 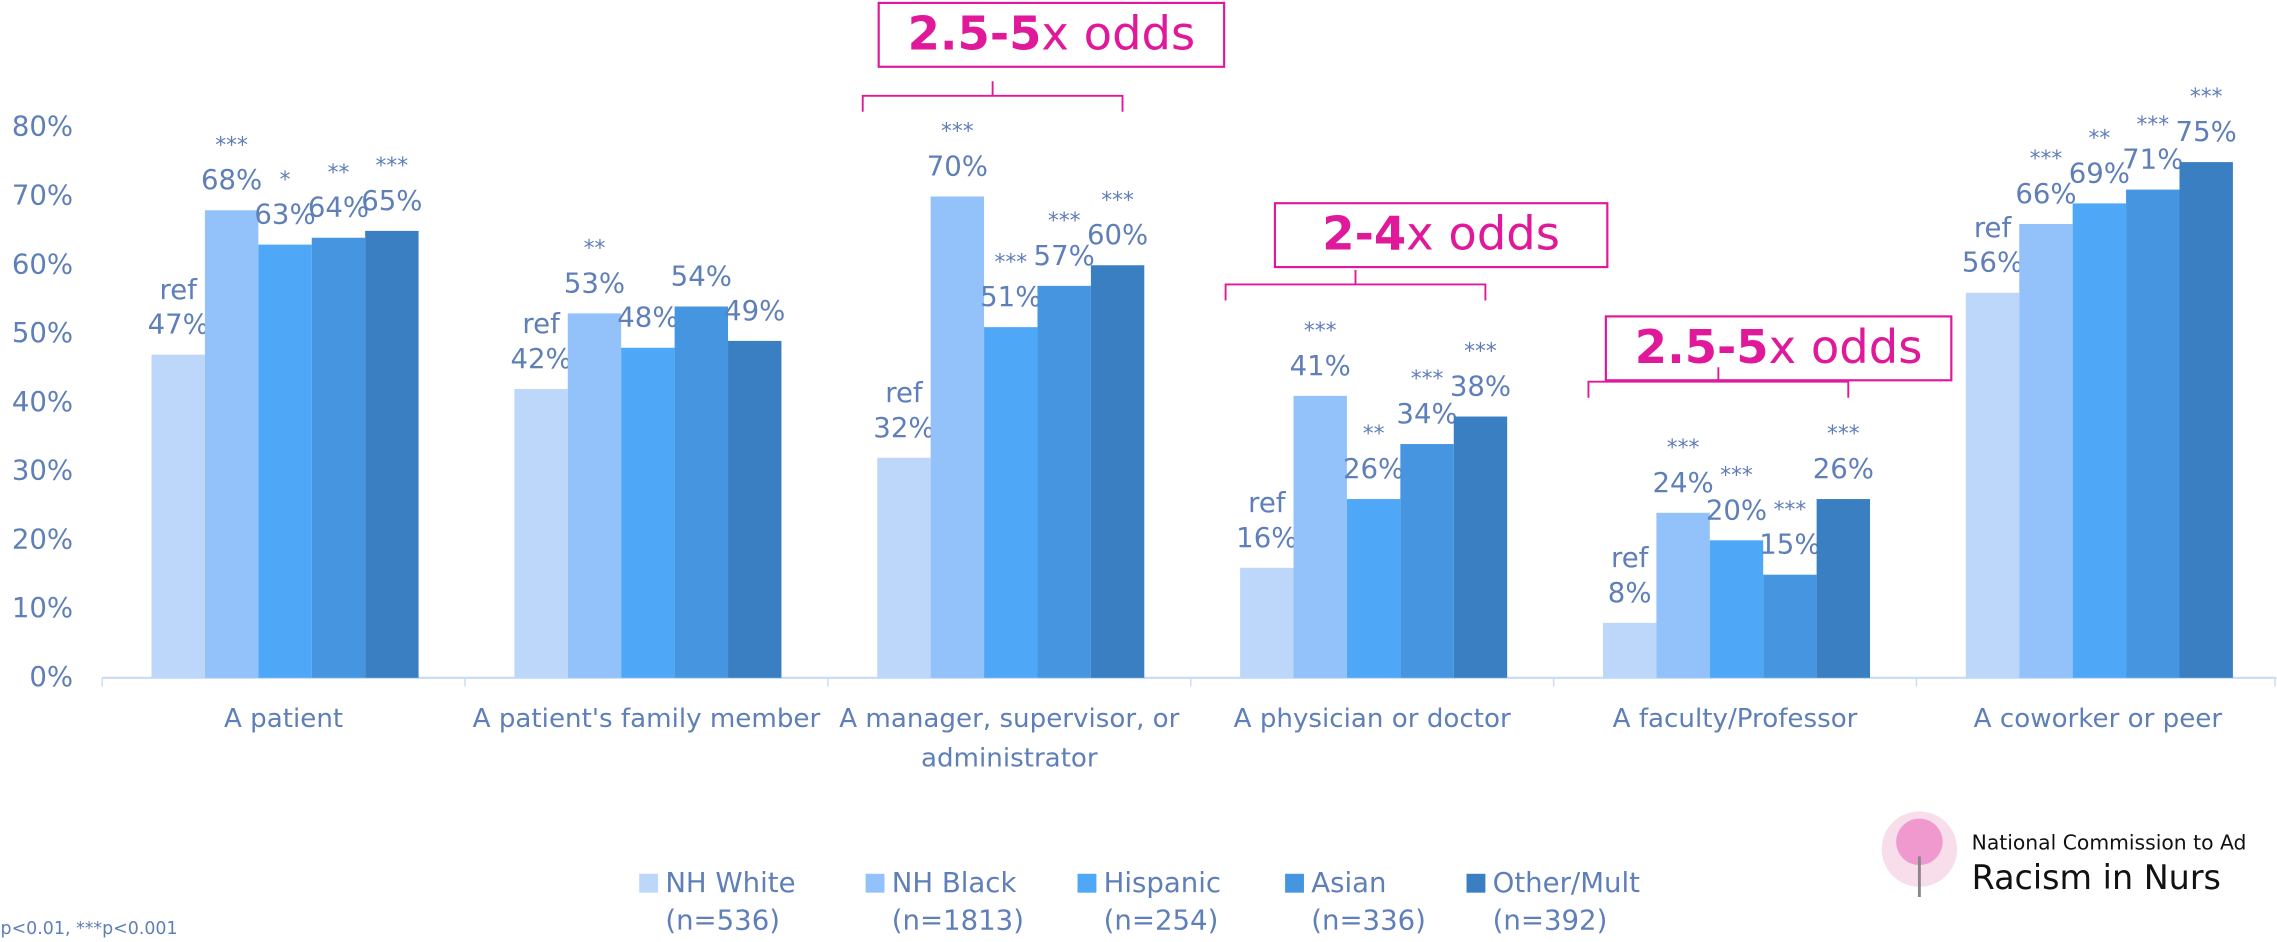 I want to click on value-label: 48%, so click(x=647, y=317).